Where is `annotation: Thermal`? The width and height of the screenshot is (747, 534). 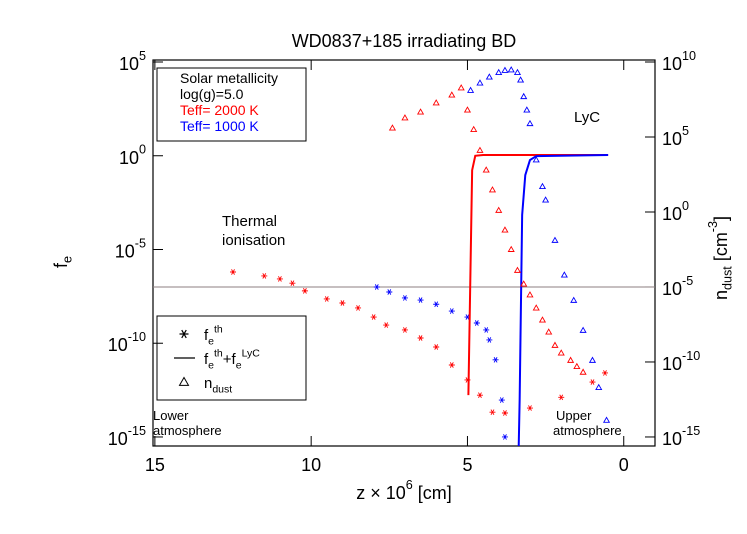 annotation: Thermal is located at coordinates (249, 221).